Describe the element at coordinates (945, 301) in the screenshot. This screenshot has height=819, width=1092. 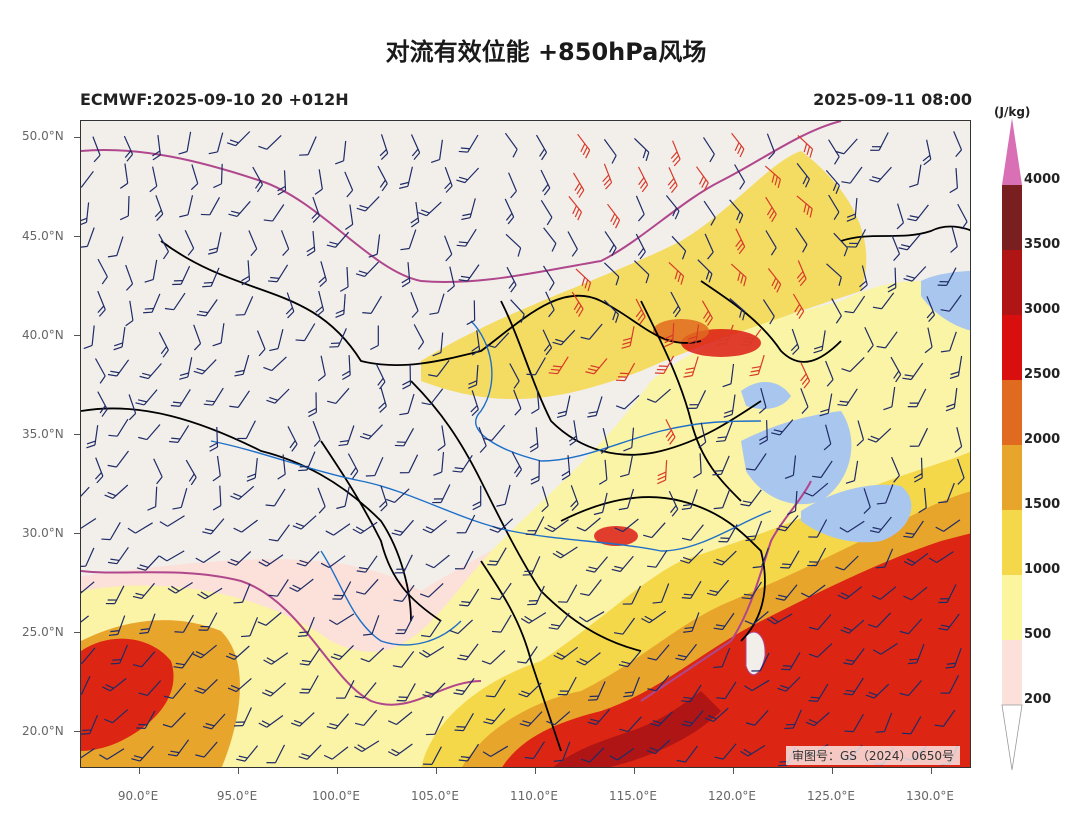
I see `sea-of-japan` at that location.